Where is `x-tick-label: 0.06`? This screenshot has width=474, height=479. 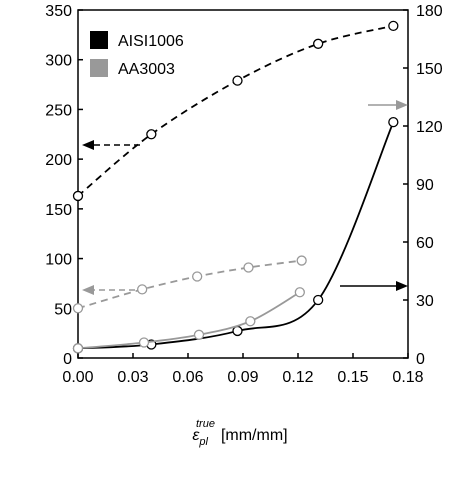
x-tick-label: 0.06 is located at coordinates (187, 377).